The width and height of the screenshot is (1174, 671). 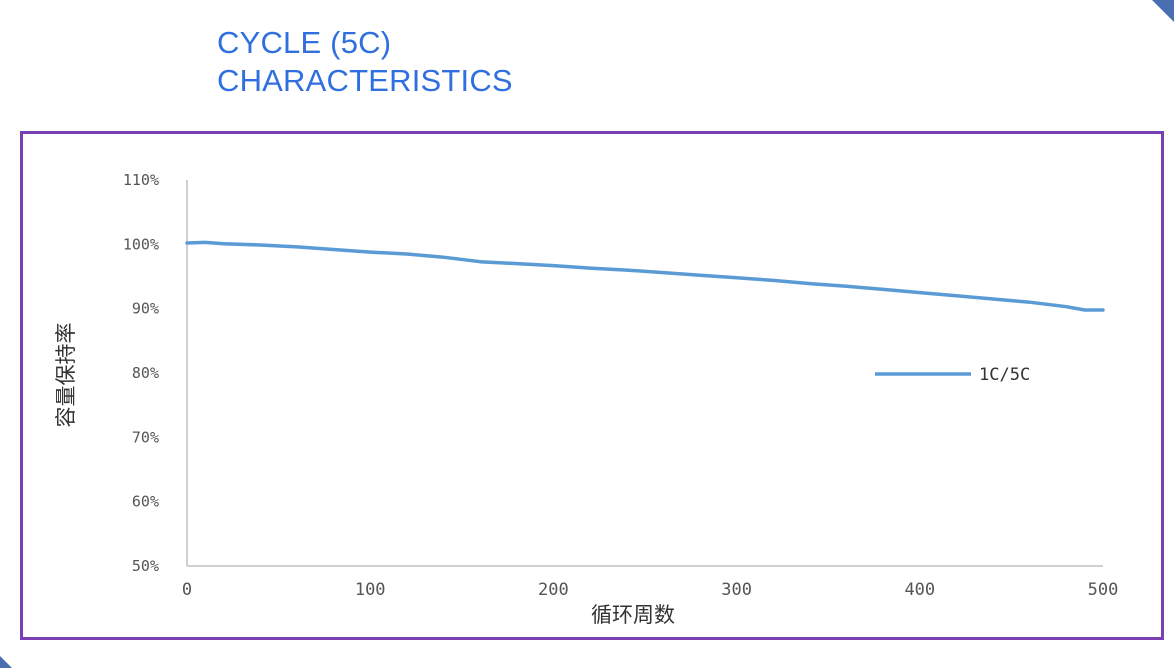 What do you see at coordinates (1163, 11) in the screenshot?
I see `corner-decoration-top-right` at bounding box center [1163, 11].